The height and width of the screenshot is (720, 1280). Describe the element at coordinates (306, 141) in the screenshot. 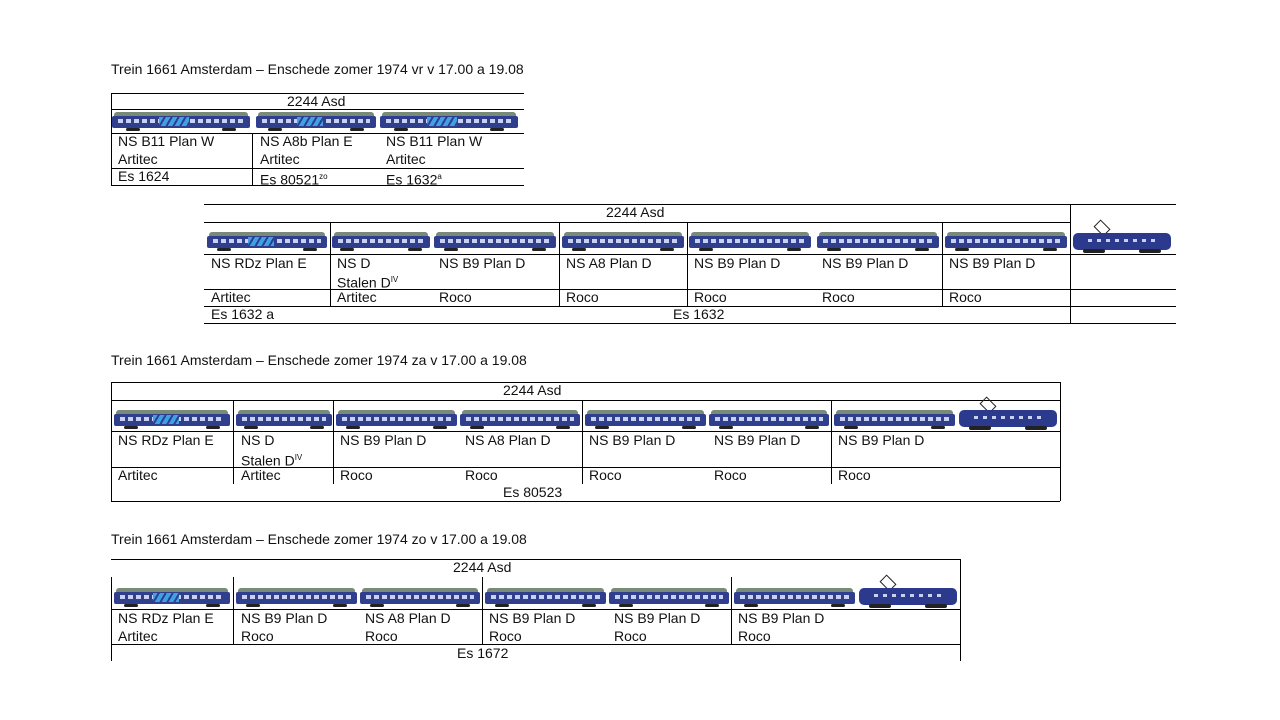

I see `car-name: NS A8b Plan E` at that location.